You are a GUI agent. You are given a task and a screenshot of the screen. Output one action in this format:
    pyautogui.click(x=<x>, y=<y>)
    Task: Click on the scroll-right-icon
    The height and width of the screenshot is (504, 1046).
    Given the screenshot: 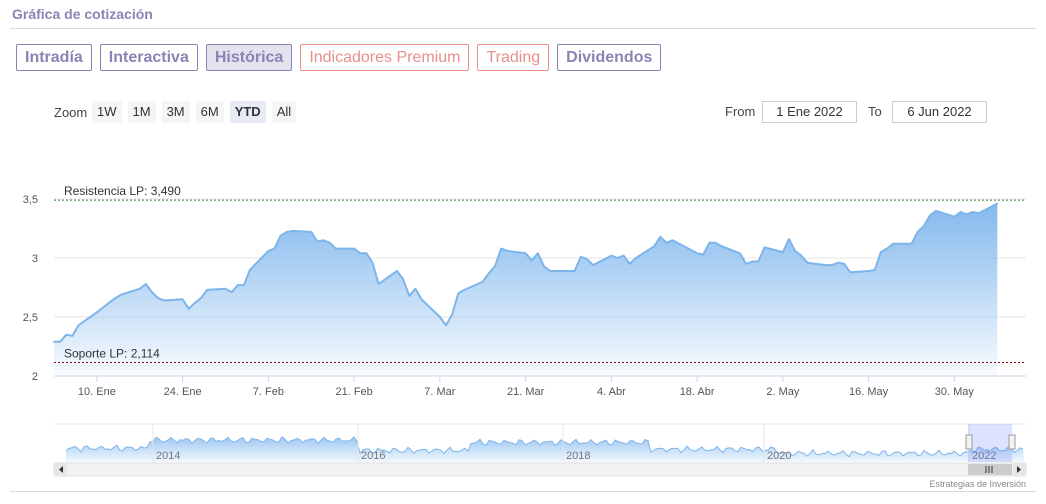 What is the action you would take?
    pyautogui.click(x=1019, y=469)
    